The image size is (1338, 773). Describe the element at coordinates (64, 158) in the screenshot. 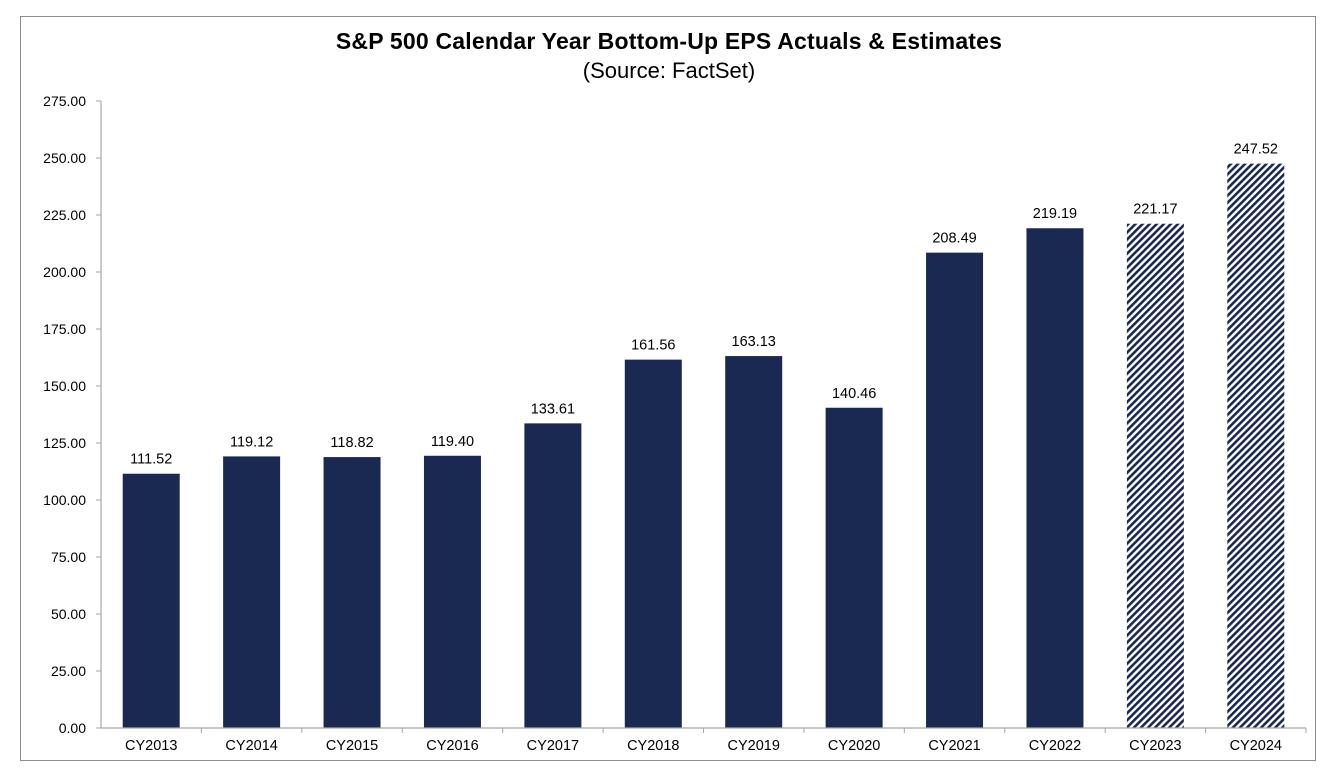

I see `y-tick-label: 250.00` at that location.